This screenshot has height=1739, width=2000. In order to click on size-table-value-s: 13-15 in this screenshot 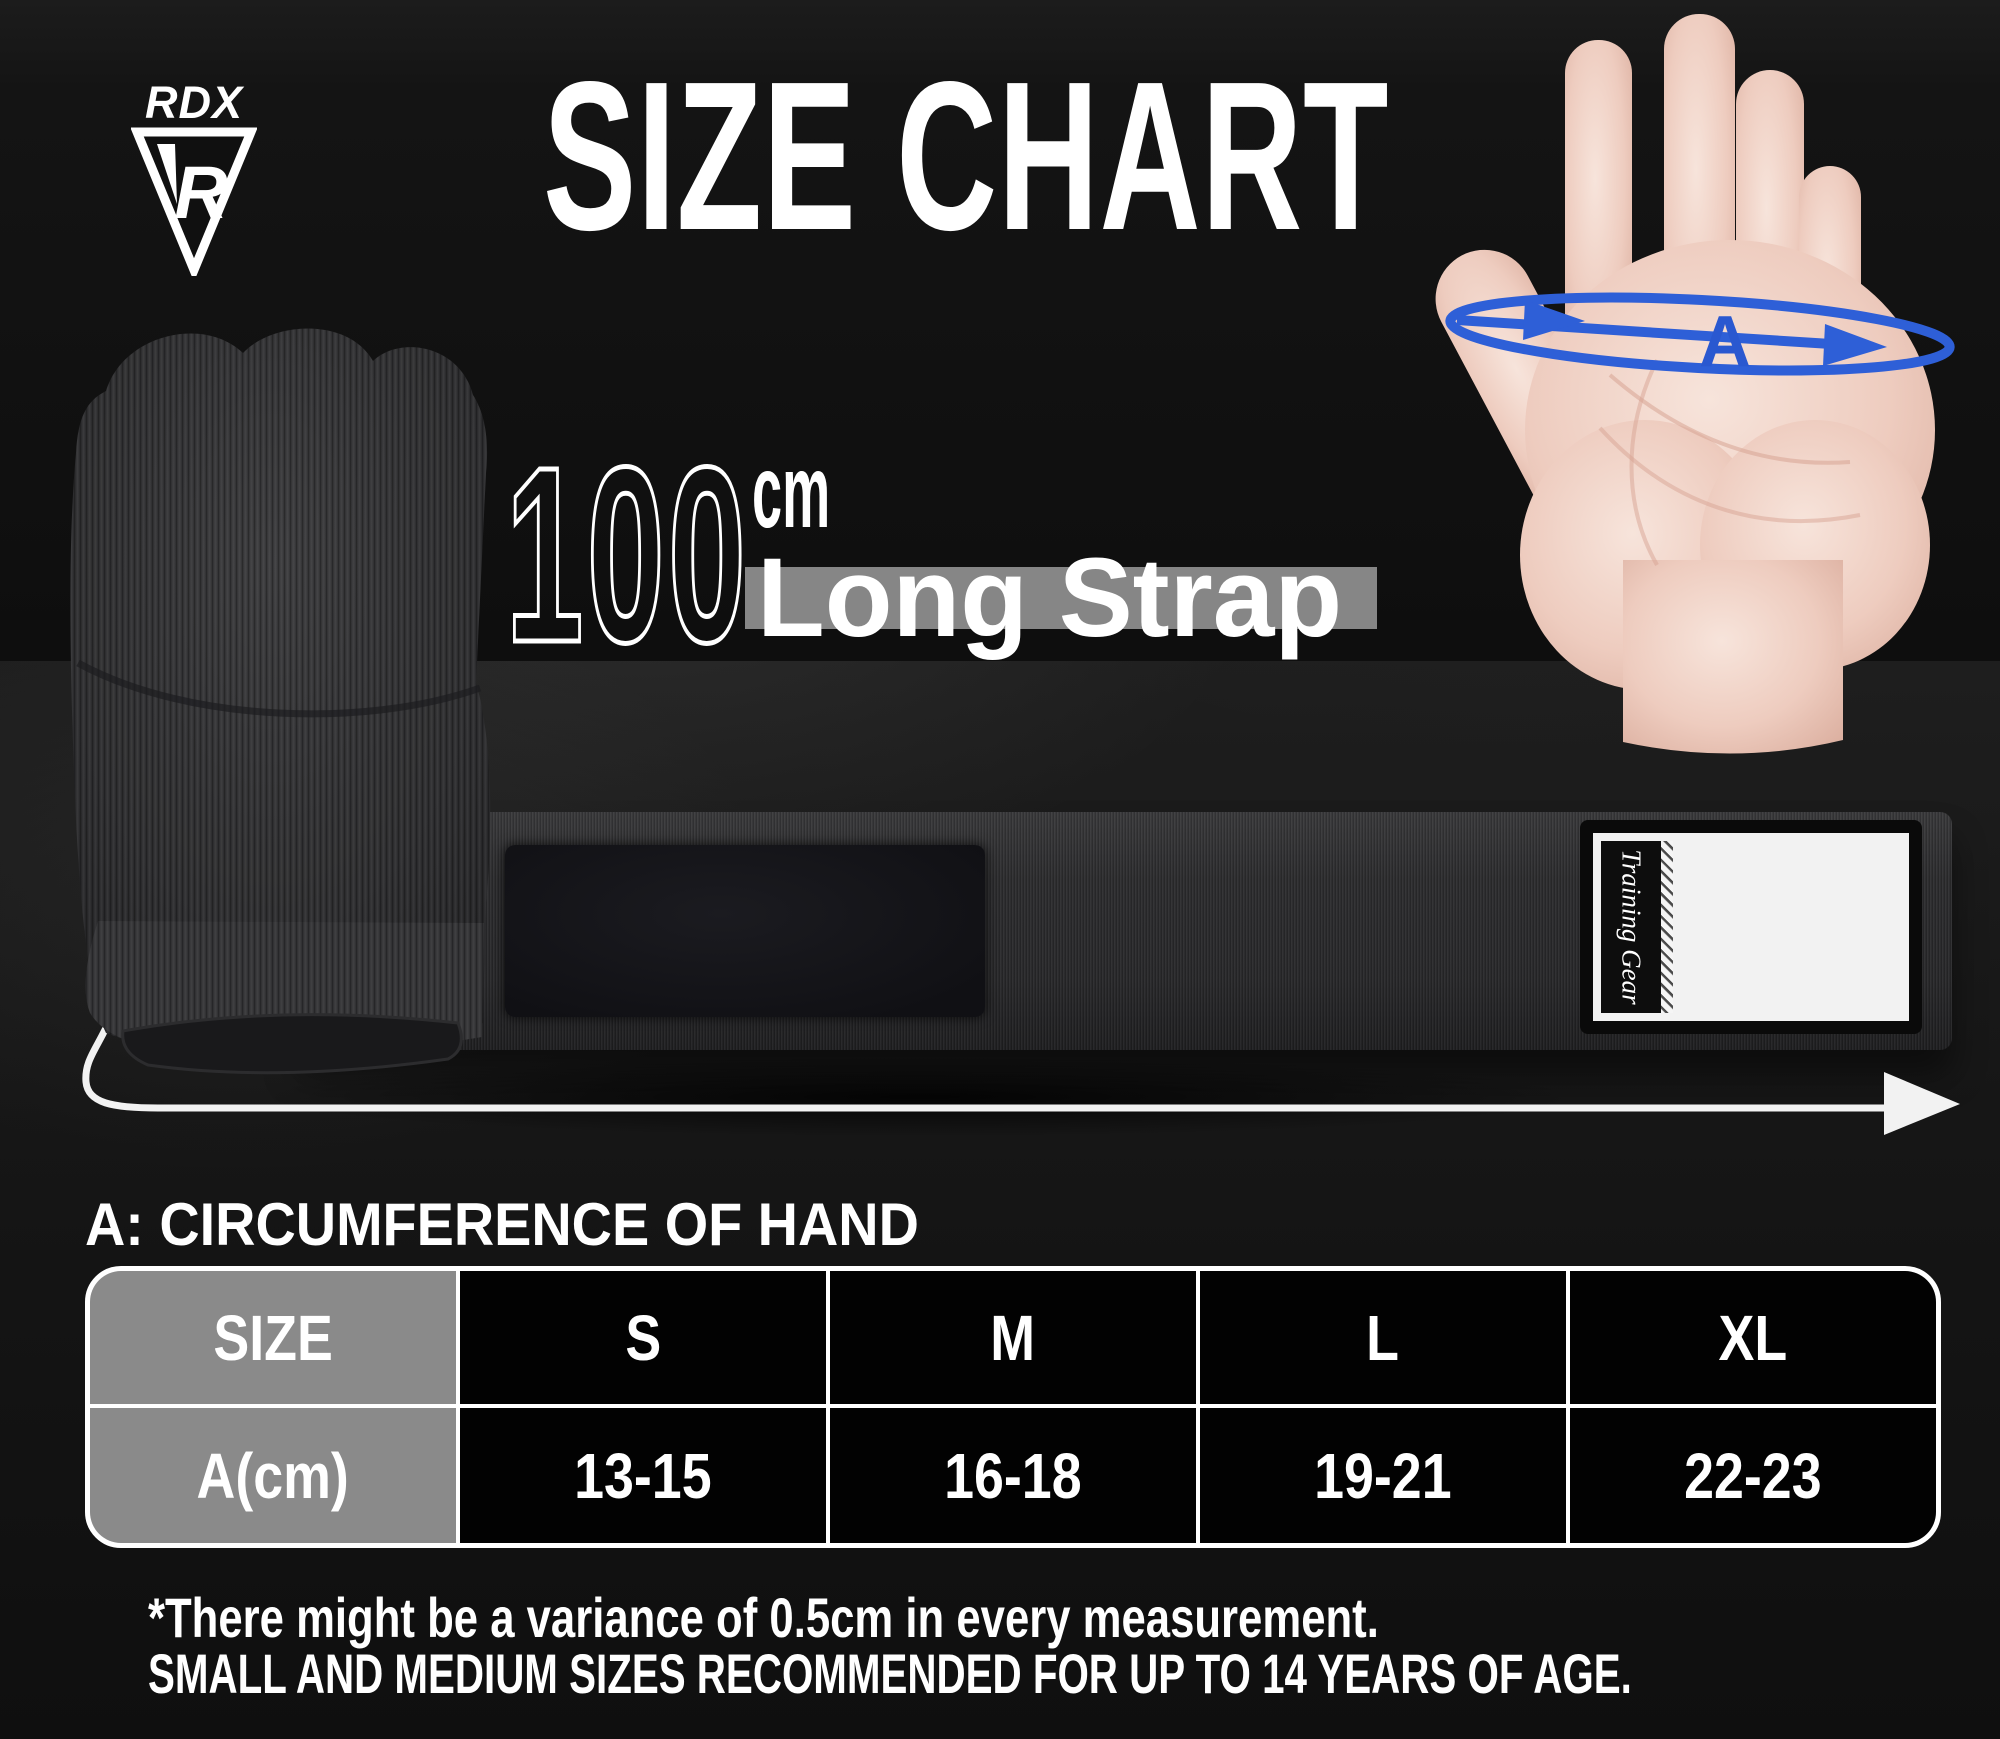, I will do `click(643, 1475)`.